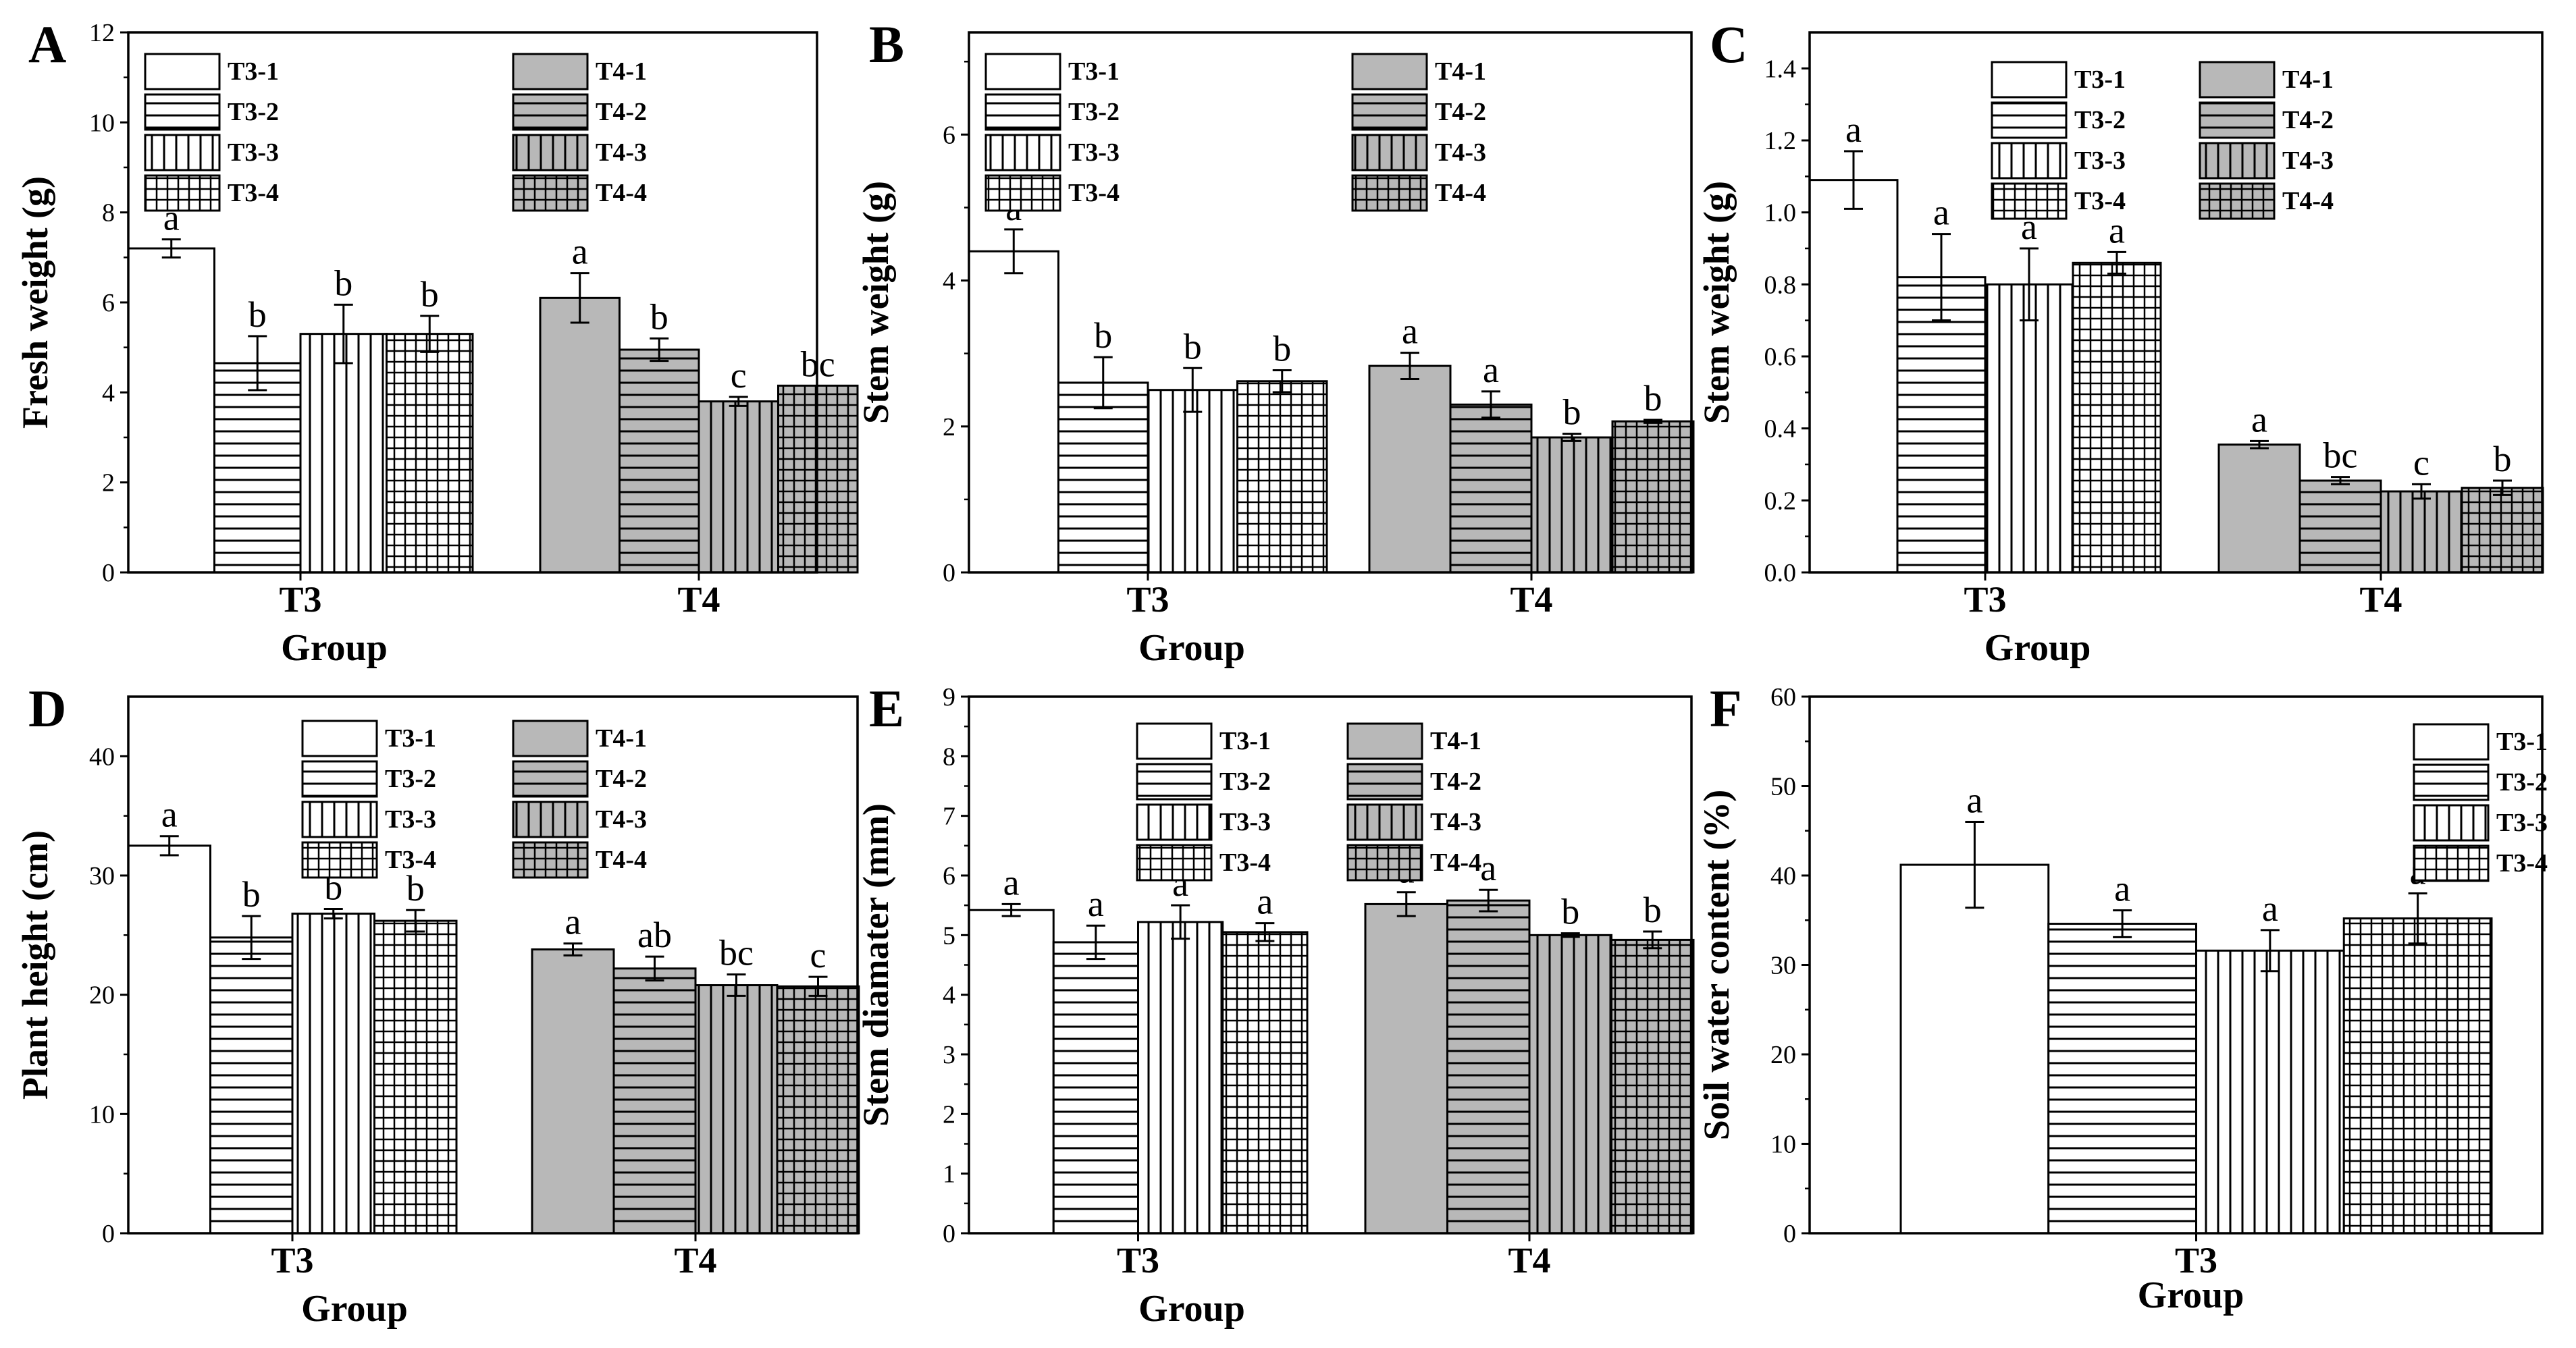 Image resolution: width=2576 pixels, height=1348 pixels. I want to click on panel-label: D, so click(47, 708).